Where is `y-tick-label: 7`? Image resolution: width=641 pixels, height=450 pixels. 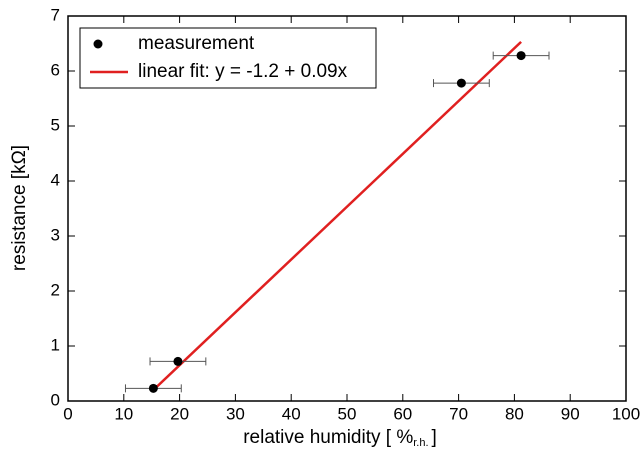
y-tick-label: 7 is located at coordinates (55, 14).